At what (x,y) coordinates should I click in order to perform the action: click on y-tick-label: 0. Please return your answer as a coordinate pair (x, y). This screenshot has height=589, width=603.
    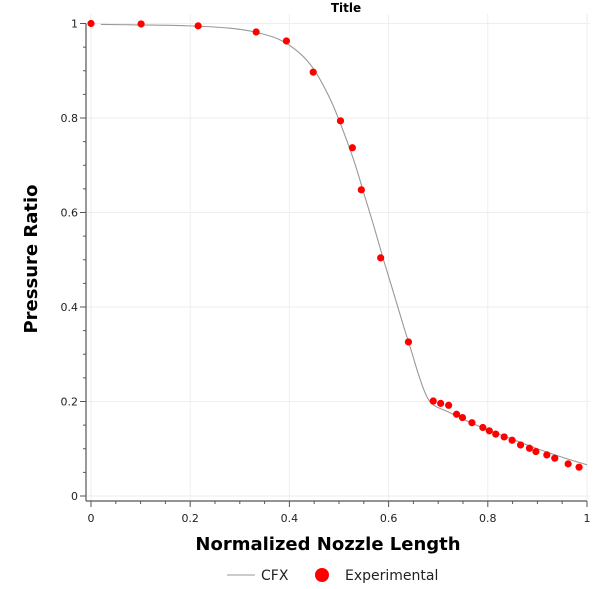
    Looking at the image, I should click on (74, 496).